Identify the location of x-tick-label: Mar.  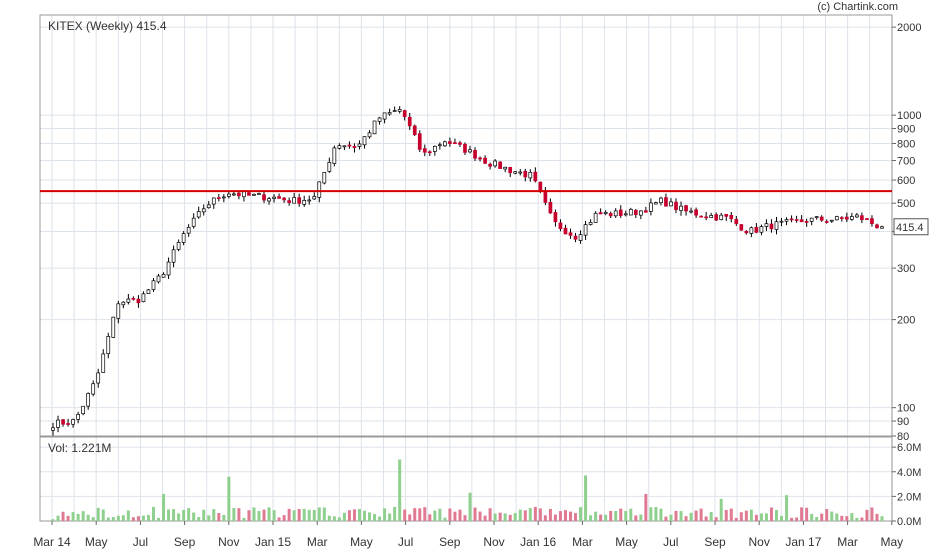
(317, 542).